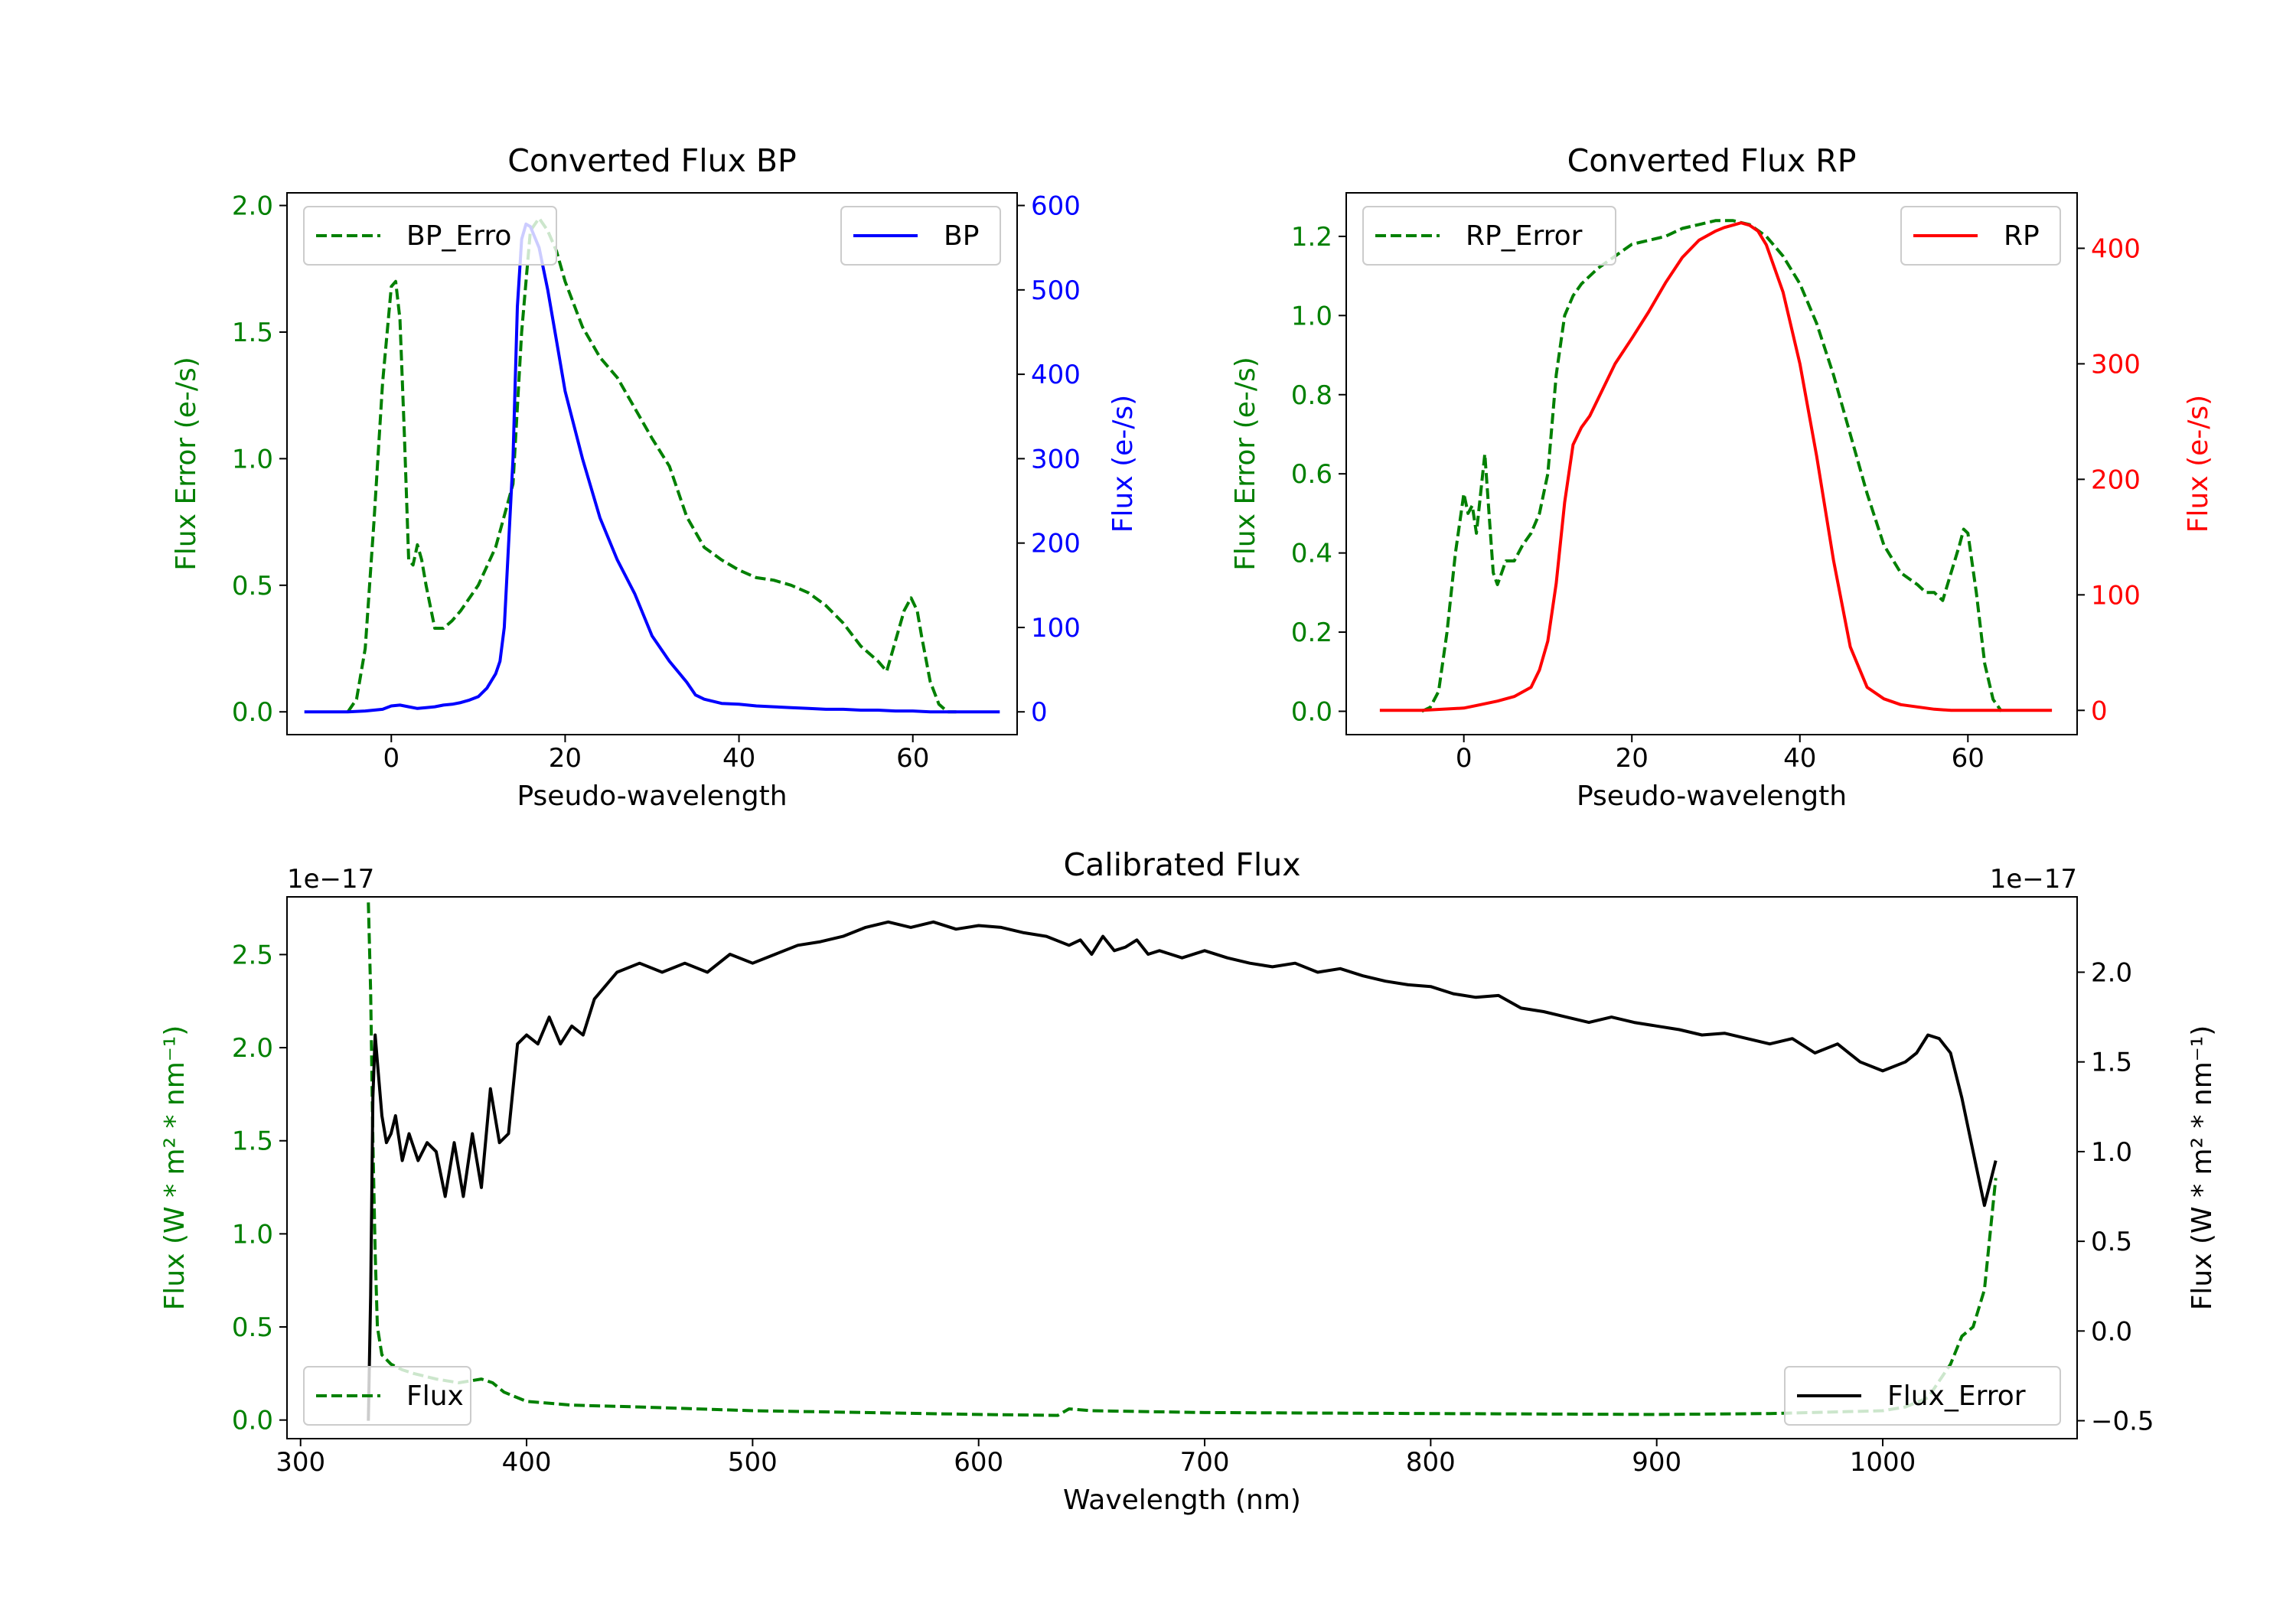 The image size is (2296, 1607). I want to click on legend-right: RP, so click(1980, 236).